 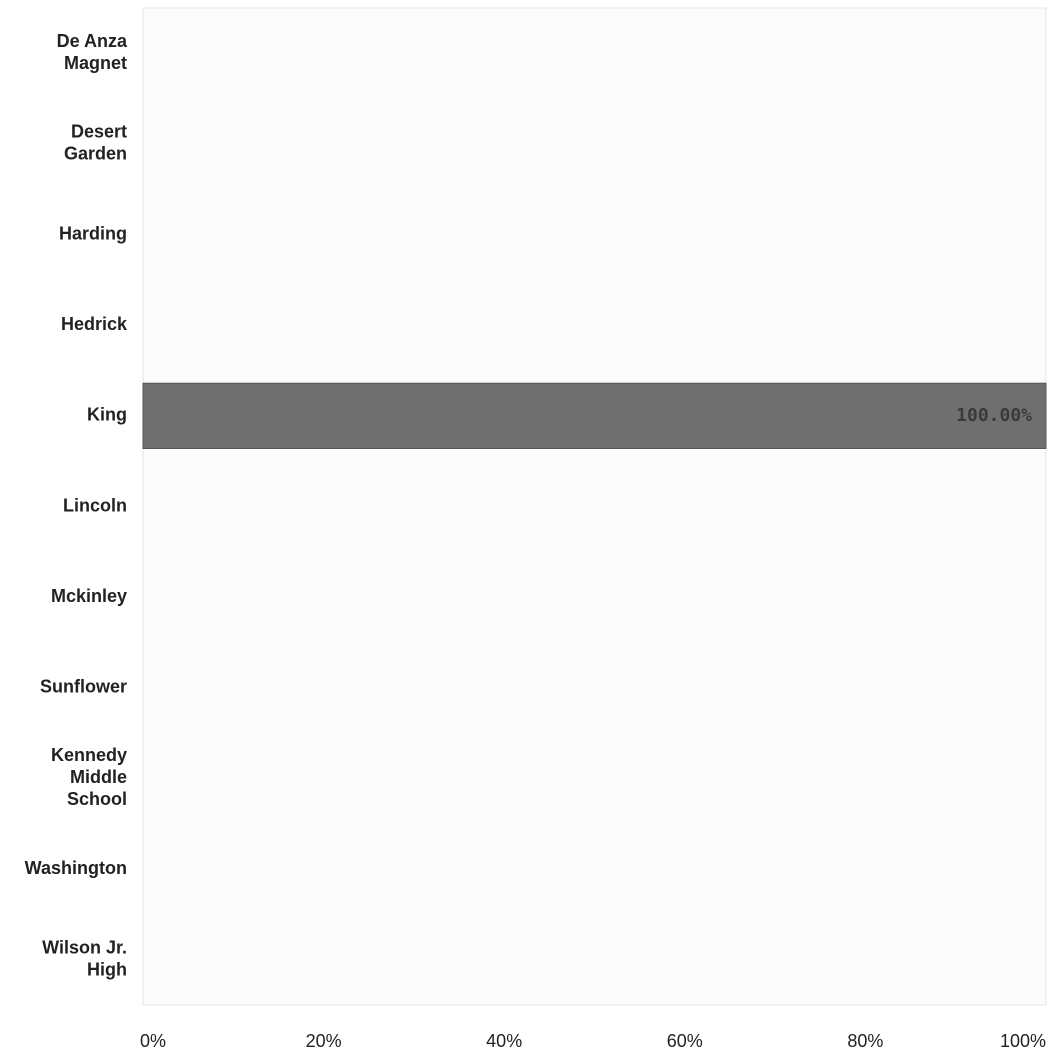 I want to click on category-label-0: De Anza Magnet, so click(x=92, y=52).